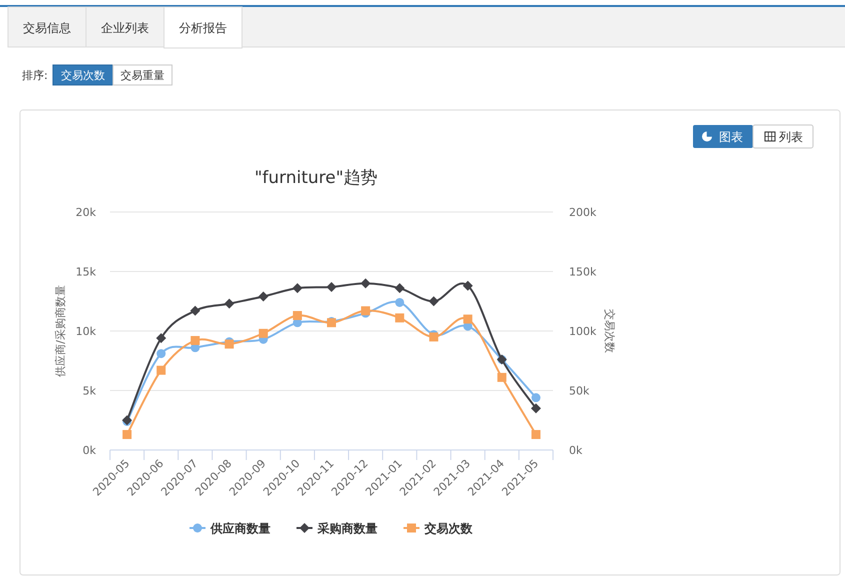 The image size is (845, 579). Describe the element at coordinates (579, 391) in the screenshot. I see `y2-tick-label: 50k` at that location.